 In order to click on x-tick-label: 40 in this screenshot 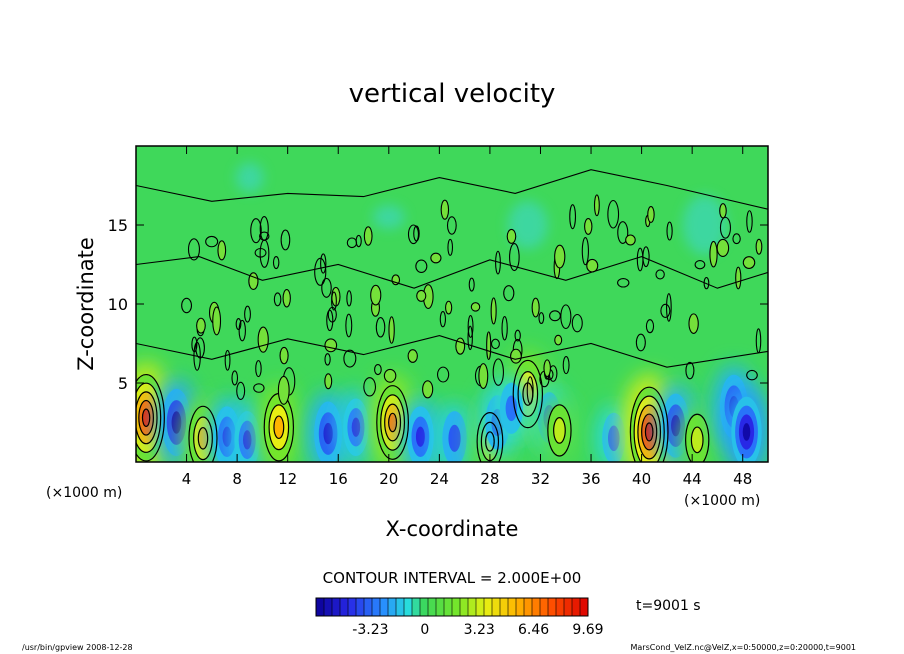, I will do `click(641, 479)`.